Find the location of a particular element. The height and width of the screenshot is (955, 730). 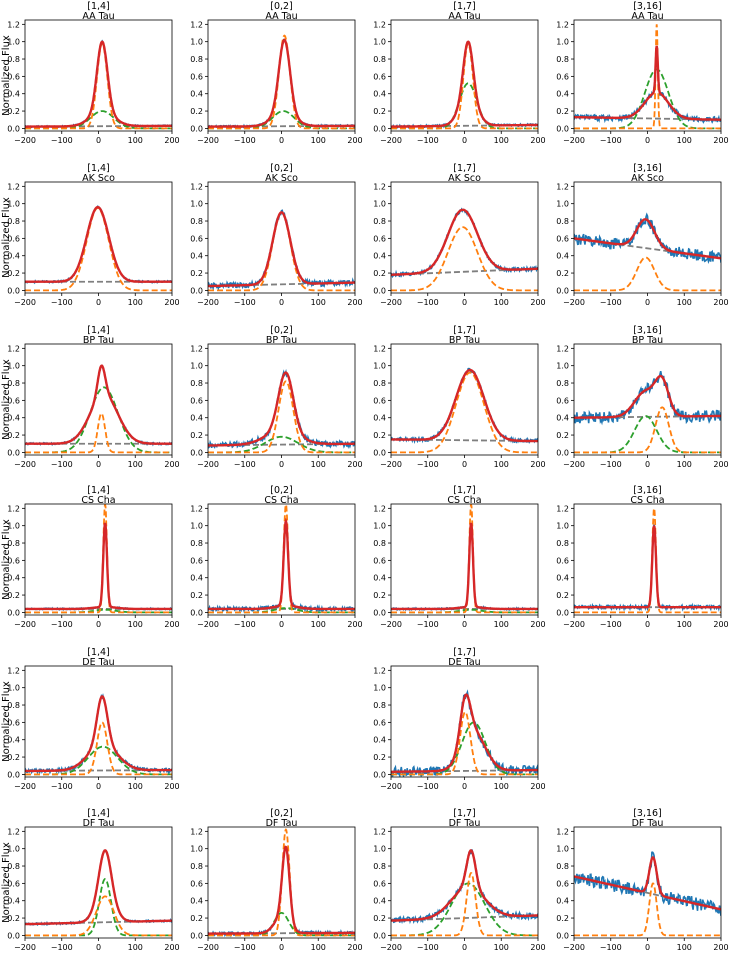

observed-spectrum is located at coordinates (647, 568).